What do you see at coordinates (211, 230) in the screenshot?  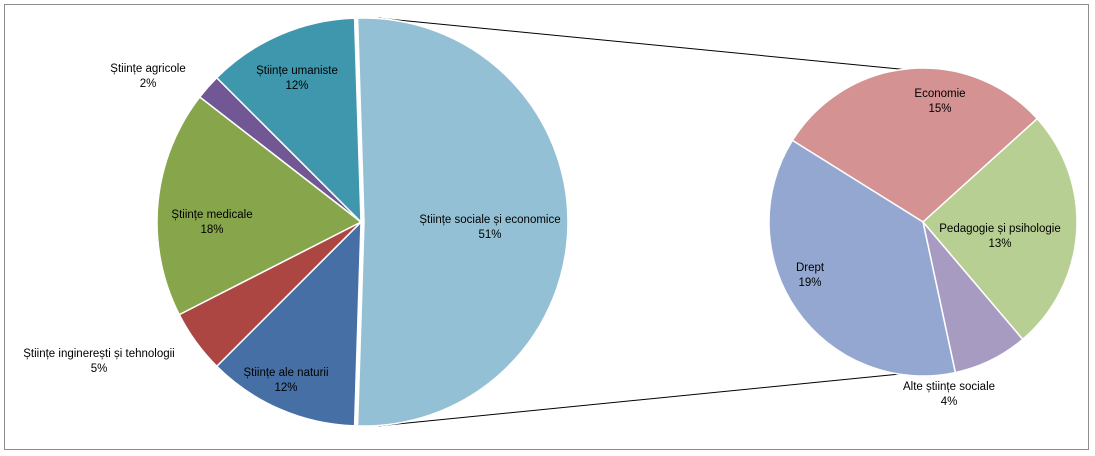 I see `main-percent-label: 18%` at bounding box center [211, 230].